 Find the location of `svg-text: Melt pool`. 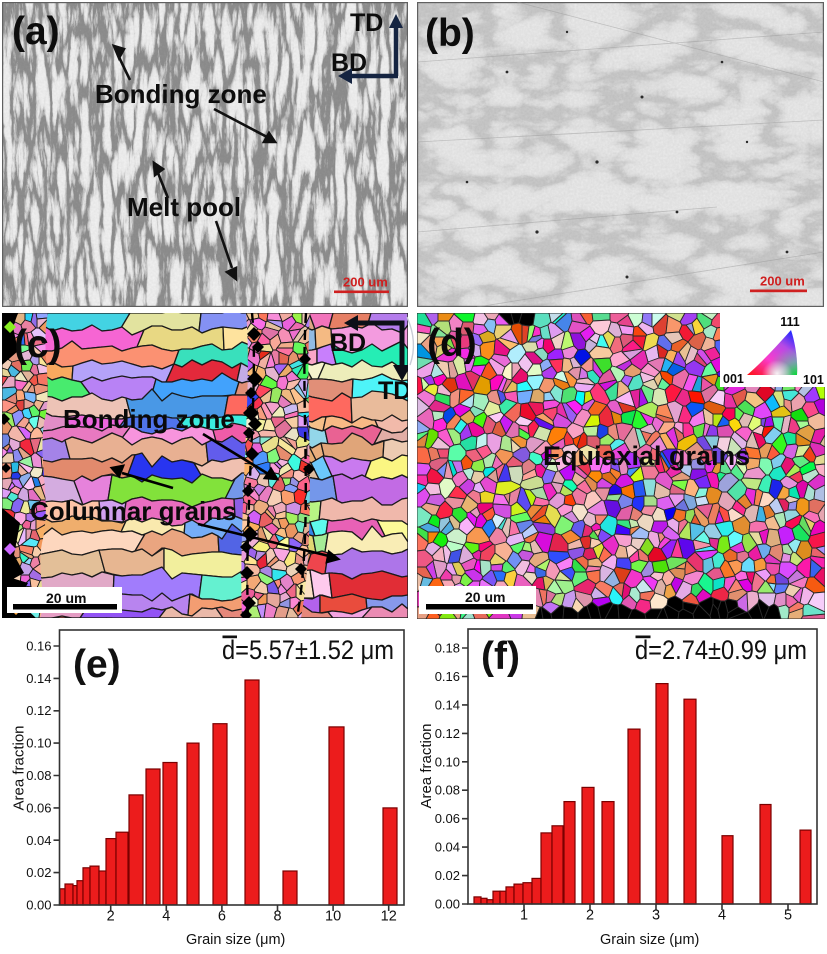

svg-text: Melt pool is located at coordinates (184, 207).